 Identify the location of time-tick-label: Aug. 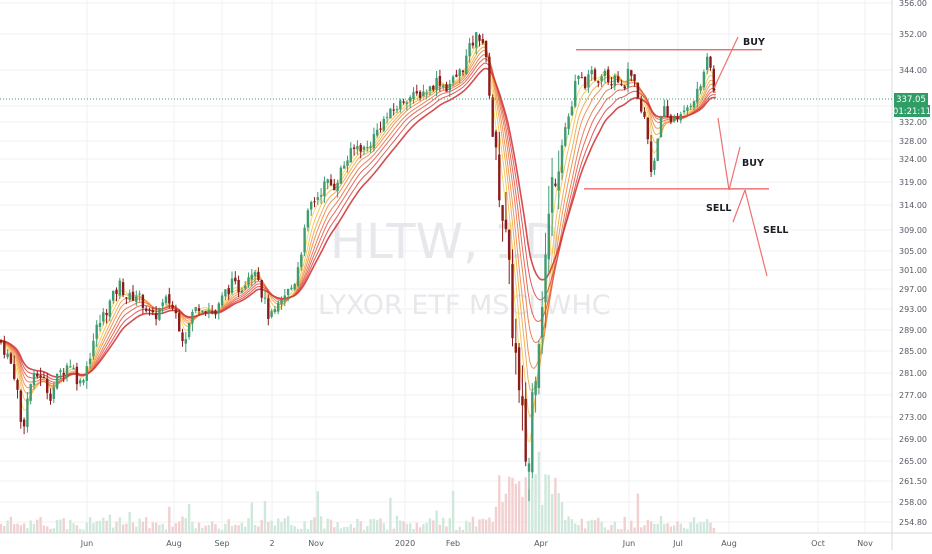
(729, 543).